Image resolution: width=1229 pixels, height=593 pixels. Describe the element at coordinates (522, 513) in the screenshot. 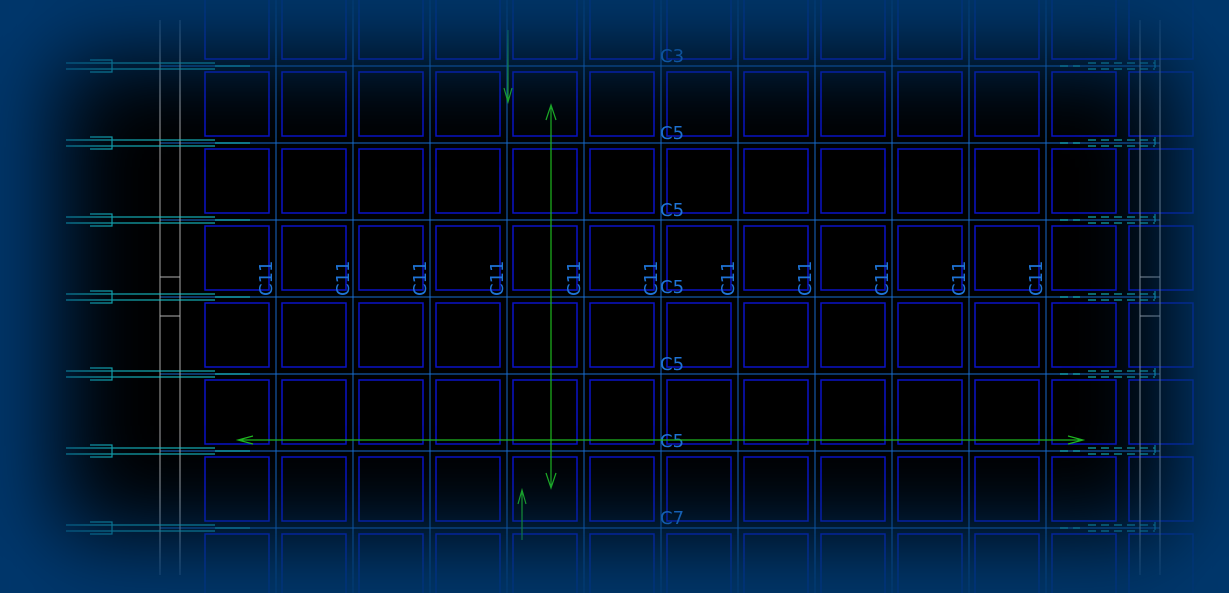

I see `dimension-arrow-up` at that location.